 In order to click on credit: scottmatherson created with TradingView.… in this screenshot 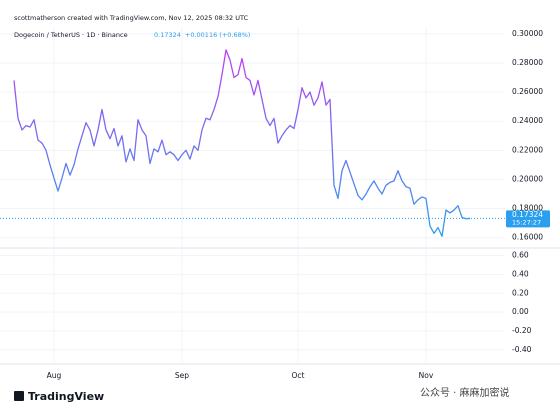, I will do `click(131, 18)`.